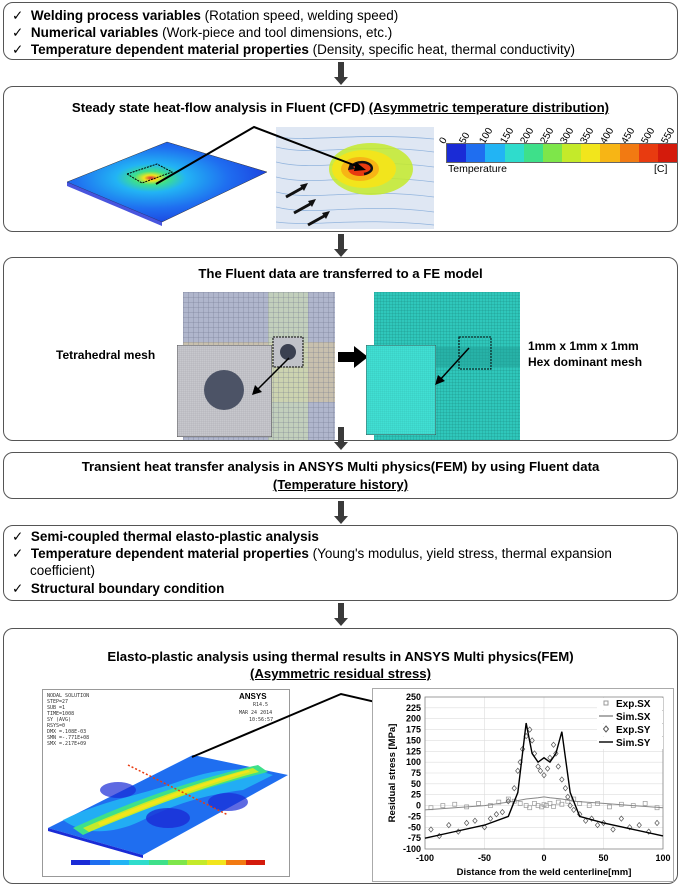 This screenshot has height=887, width=683. I want to click on ansys-time: 10:56:57, so click(261, 720).